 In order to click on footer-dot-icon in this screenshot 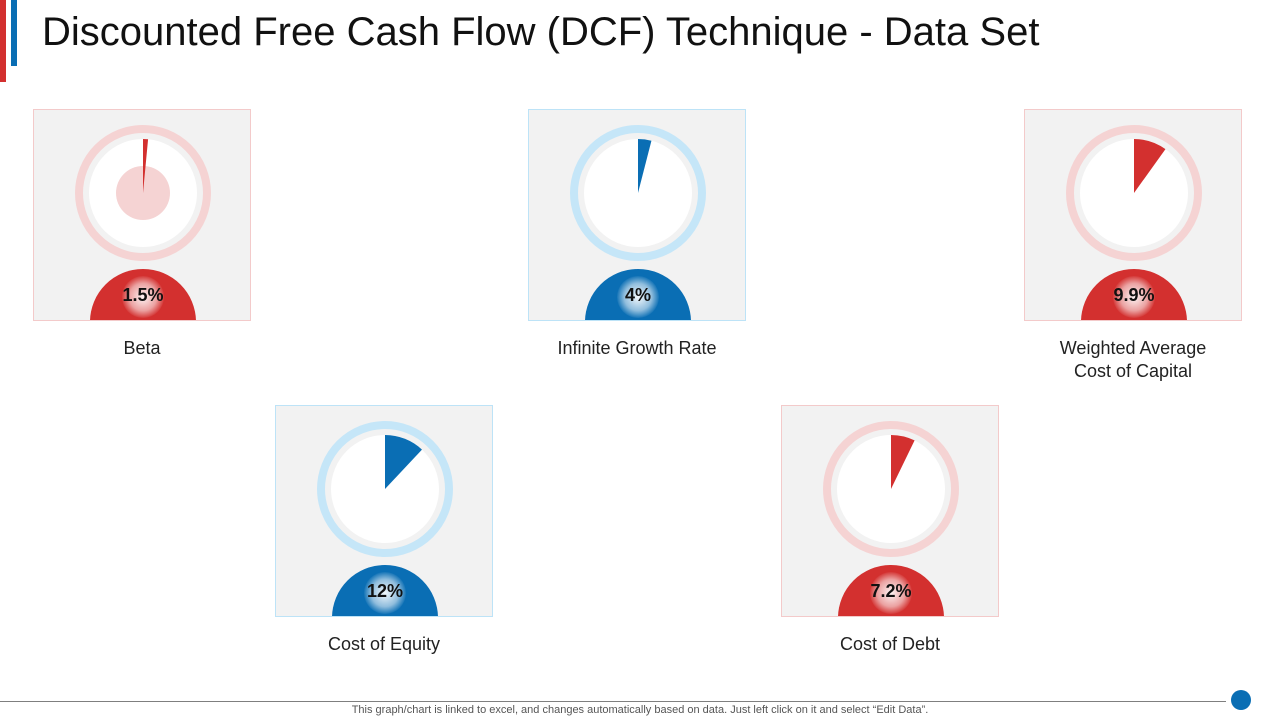, I will do `click(1241, 700)`.